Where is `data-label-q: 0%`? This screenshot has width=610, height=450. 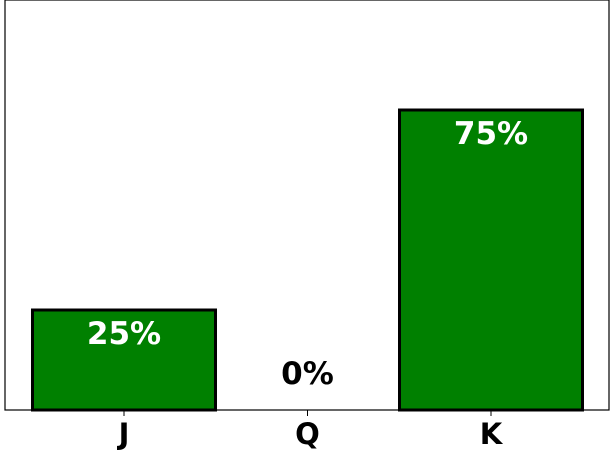 data-label-q: 0% is located at coordinates (307, 374).